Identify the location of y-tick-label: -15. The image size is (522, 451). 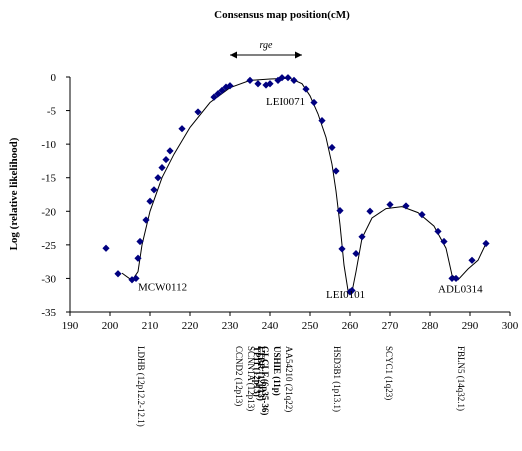
(48, 179).